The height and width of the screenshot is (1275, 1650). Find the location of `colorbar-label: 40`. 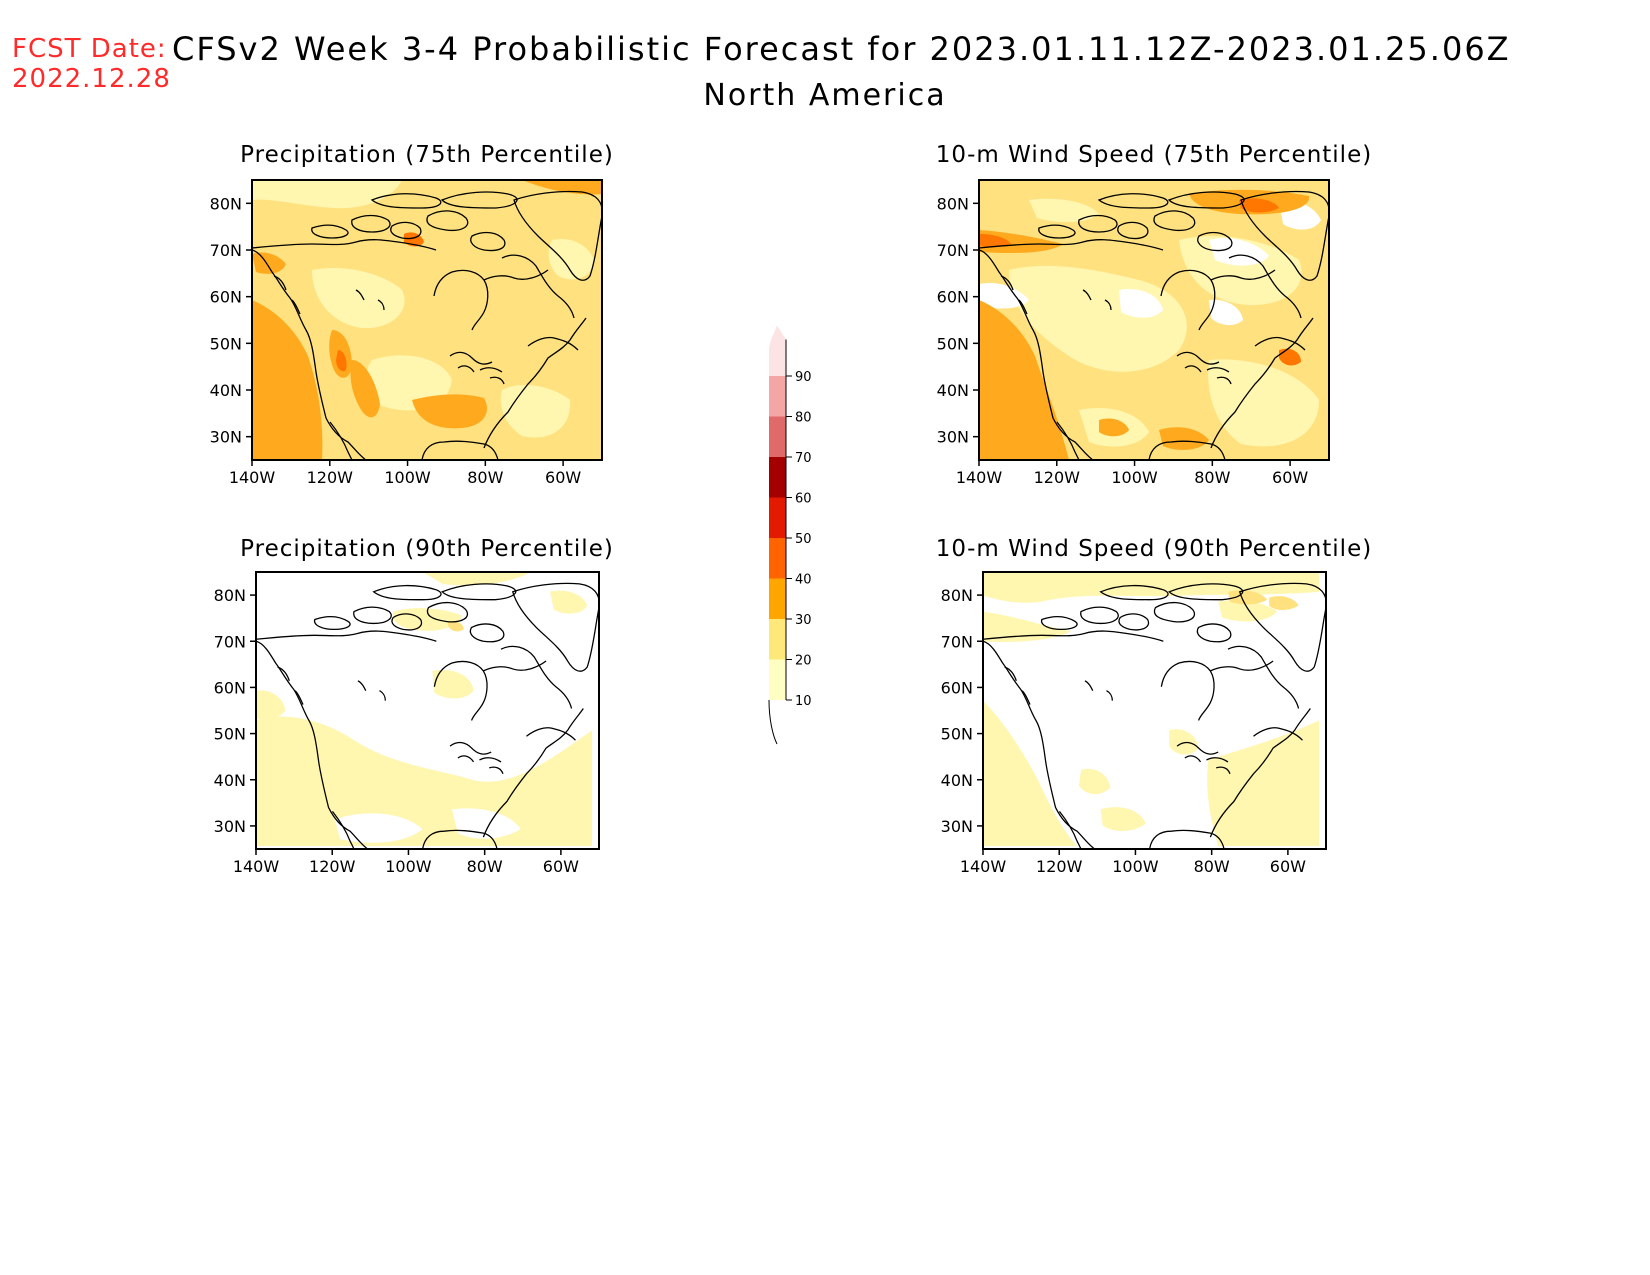

colorbar-label: 40 is located at coordinates (803, 580).